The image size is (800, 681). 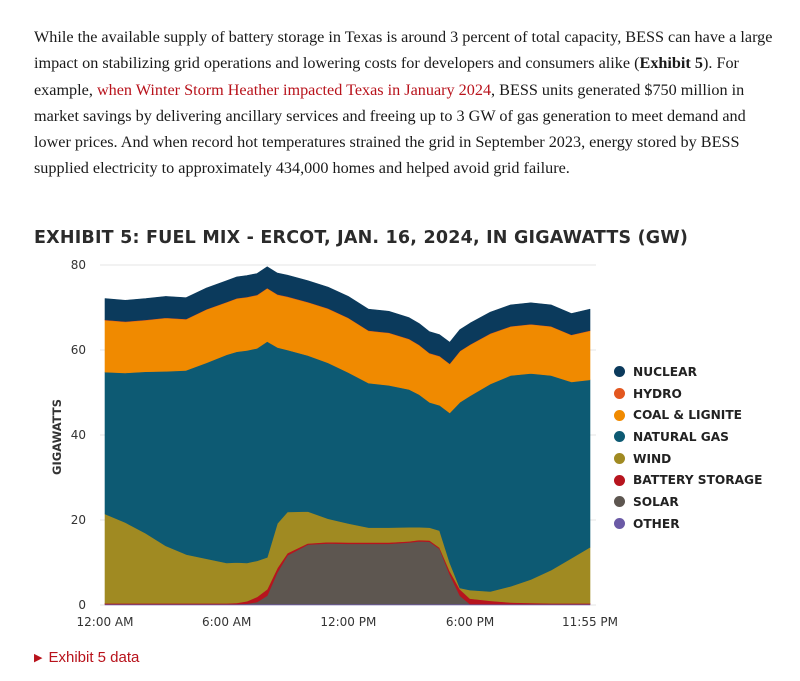 I want to click on legend-item-nuclear: NUCLEAR, so click(x=688, y=372).